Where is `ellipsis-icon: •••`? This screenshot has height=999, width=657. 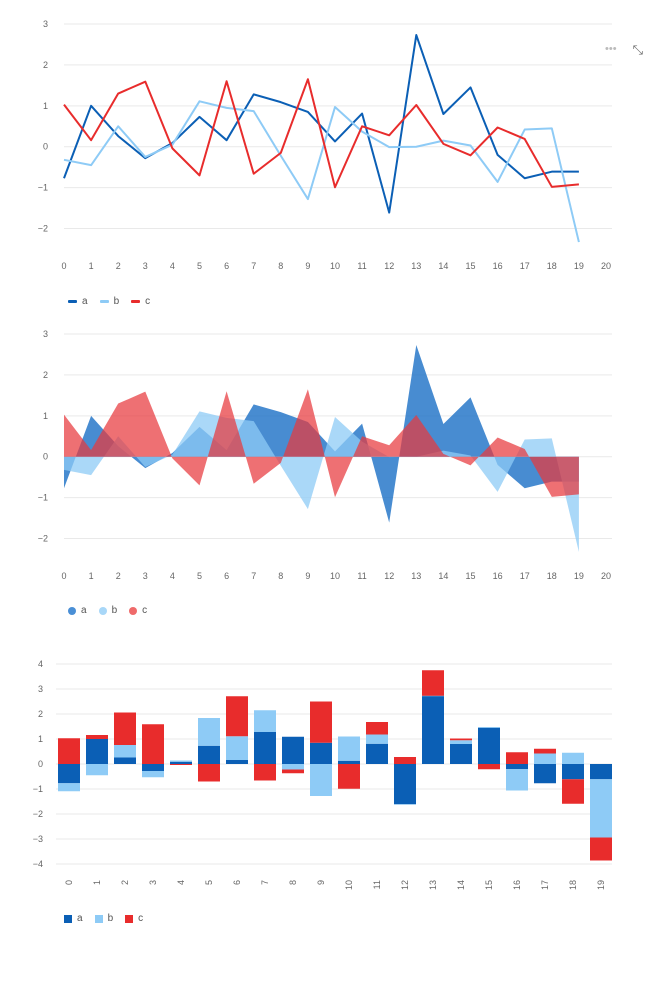
ellipsis-icon: ••• is located at coordinates (611, 49).